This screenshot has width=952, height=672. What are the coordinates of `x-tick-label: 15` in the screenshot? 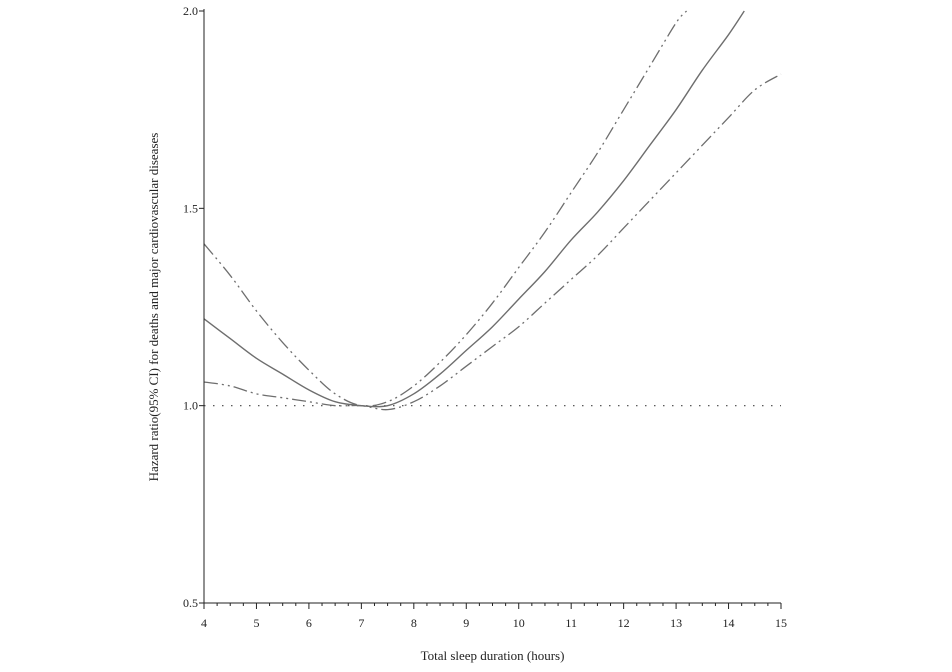 It's located at (781, 623).